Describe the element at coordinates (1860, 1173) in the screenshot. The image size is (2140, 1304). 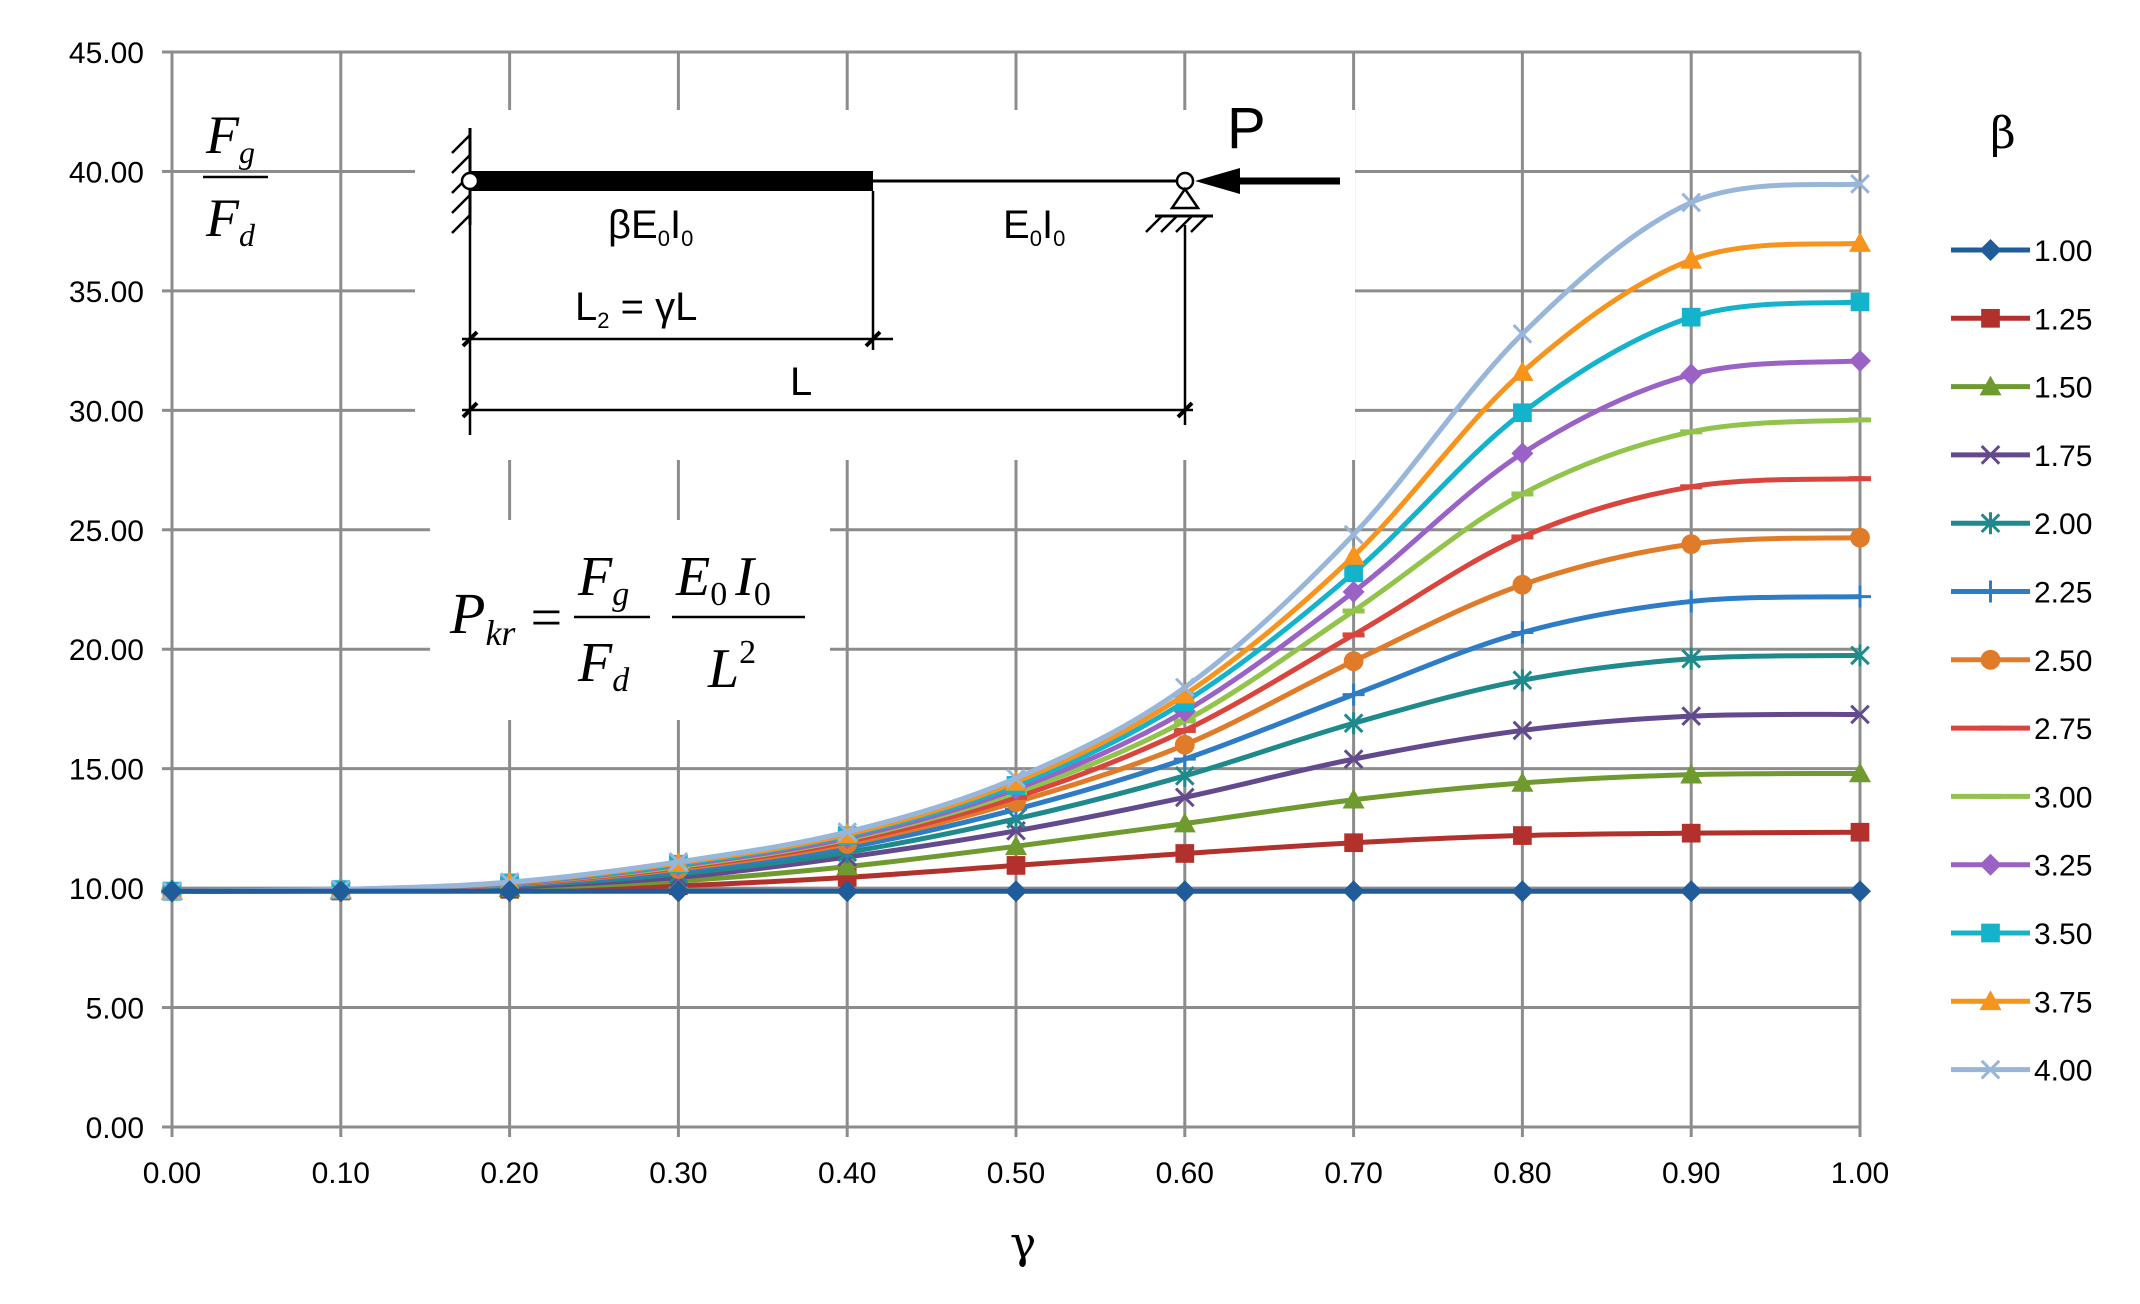
I see `x-tick-label: 1.00` at that location.